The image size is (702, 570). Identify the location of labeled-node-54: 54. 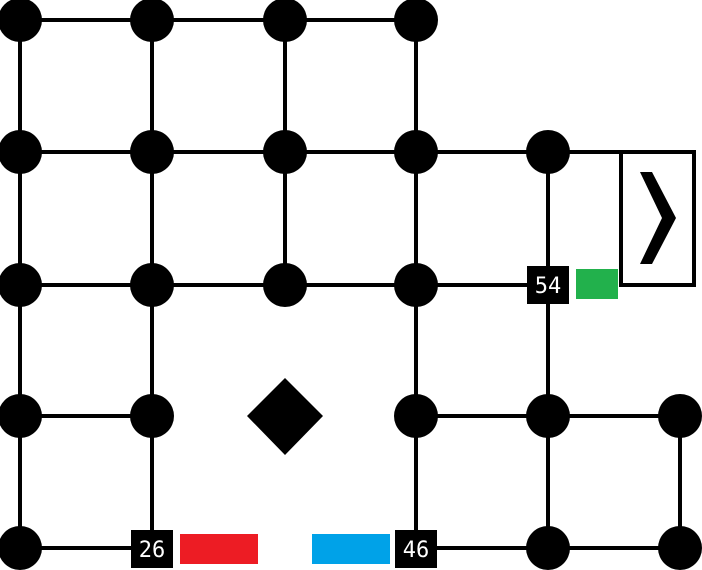
(548, 285).